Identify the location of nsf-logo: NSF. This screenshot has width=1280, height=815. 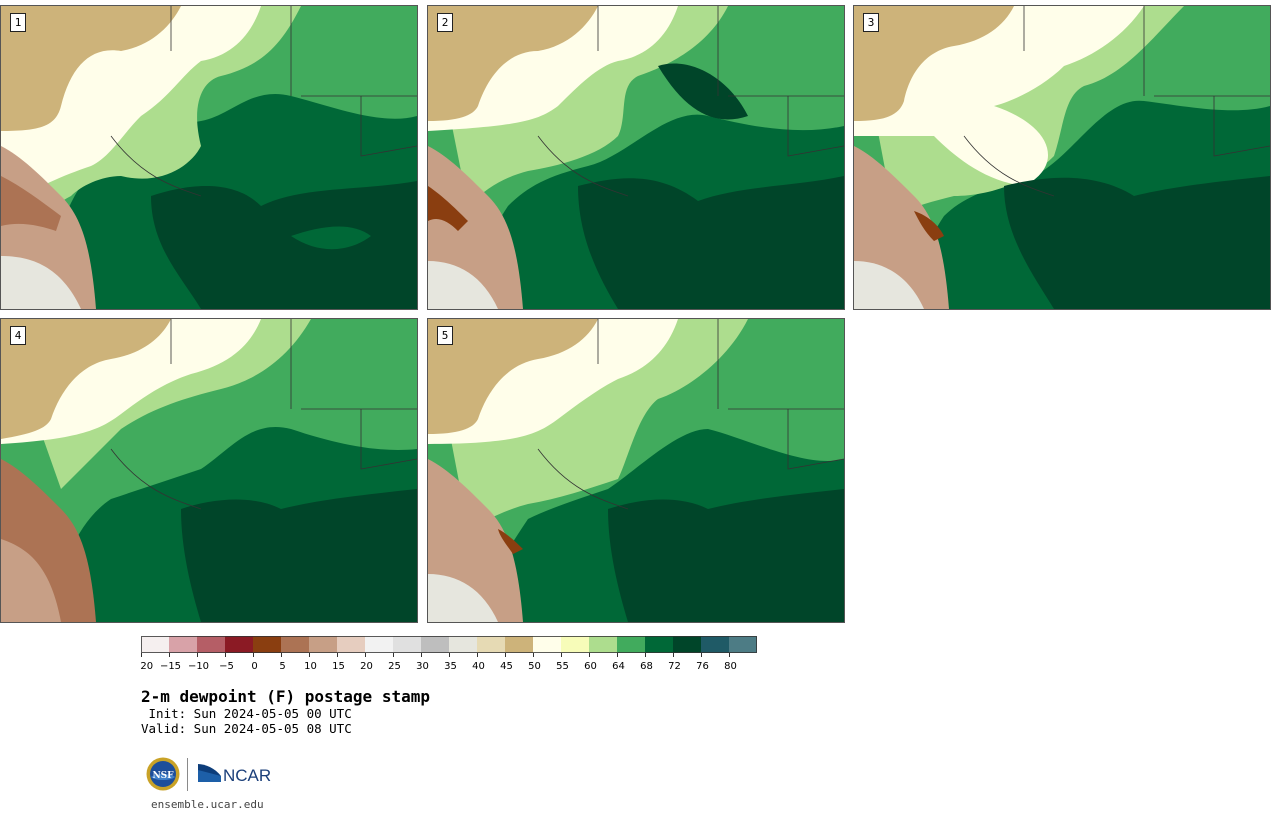
(163, 774).